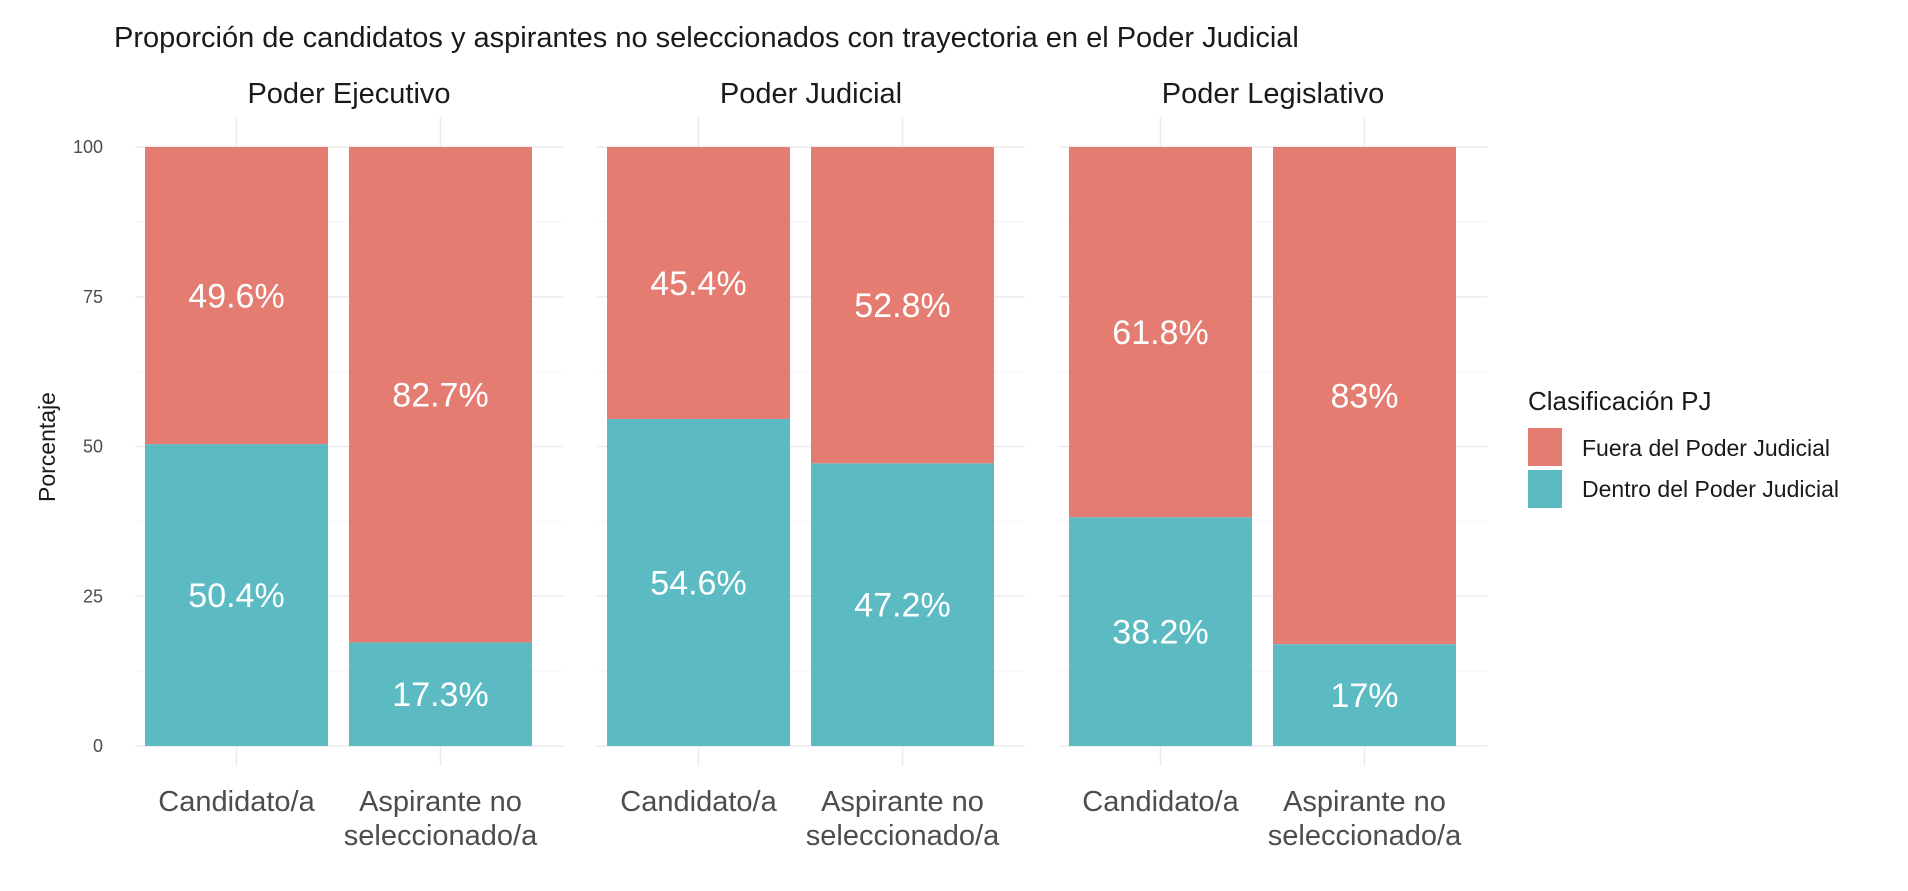  I want to click on data-label-dentro: 38.2%, so click(1160, 633).